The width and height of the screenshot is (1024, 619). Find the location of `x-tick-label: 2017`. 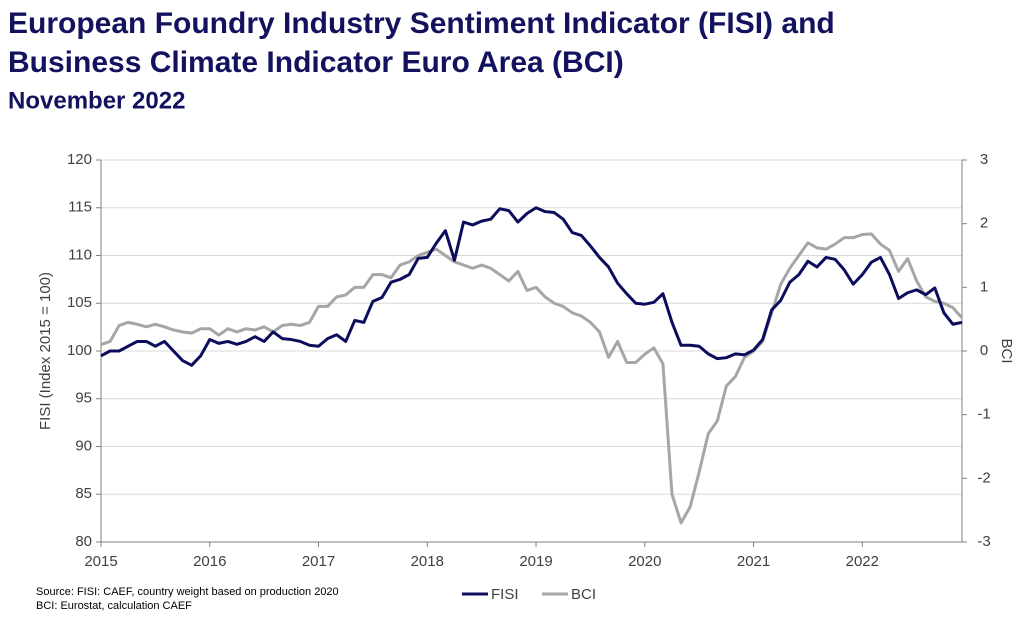

x-tick-label: 2017 is located at coordinates (318, 561).